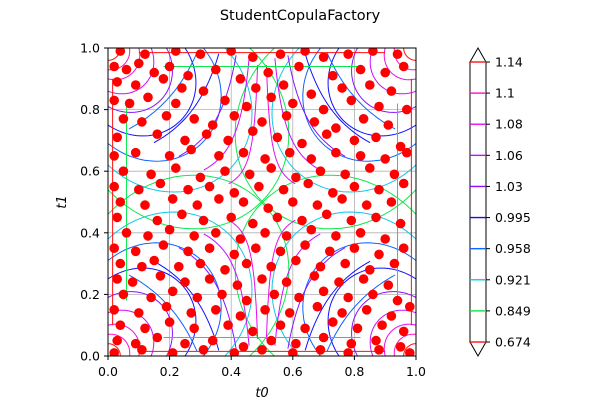 This screenshot has height=400, width=600. Describe the element at coordinates (94, 202) in the screenshot. I see `y-axis-ticks: 0.0 0.2 0.4 0.6 0.8 1.0` at that location.